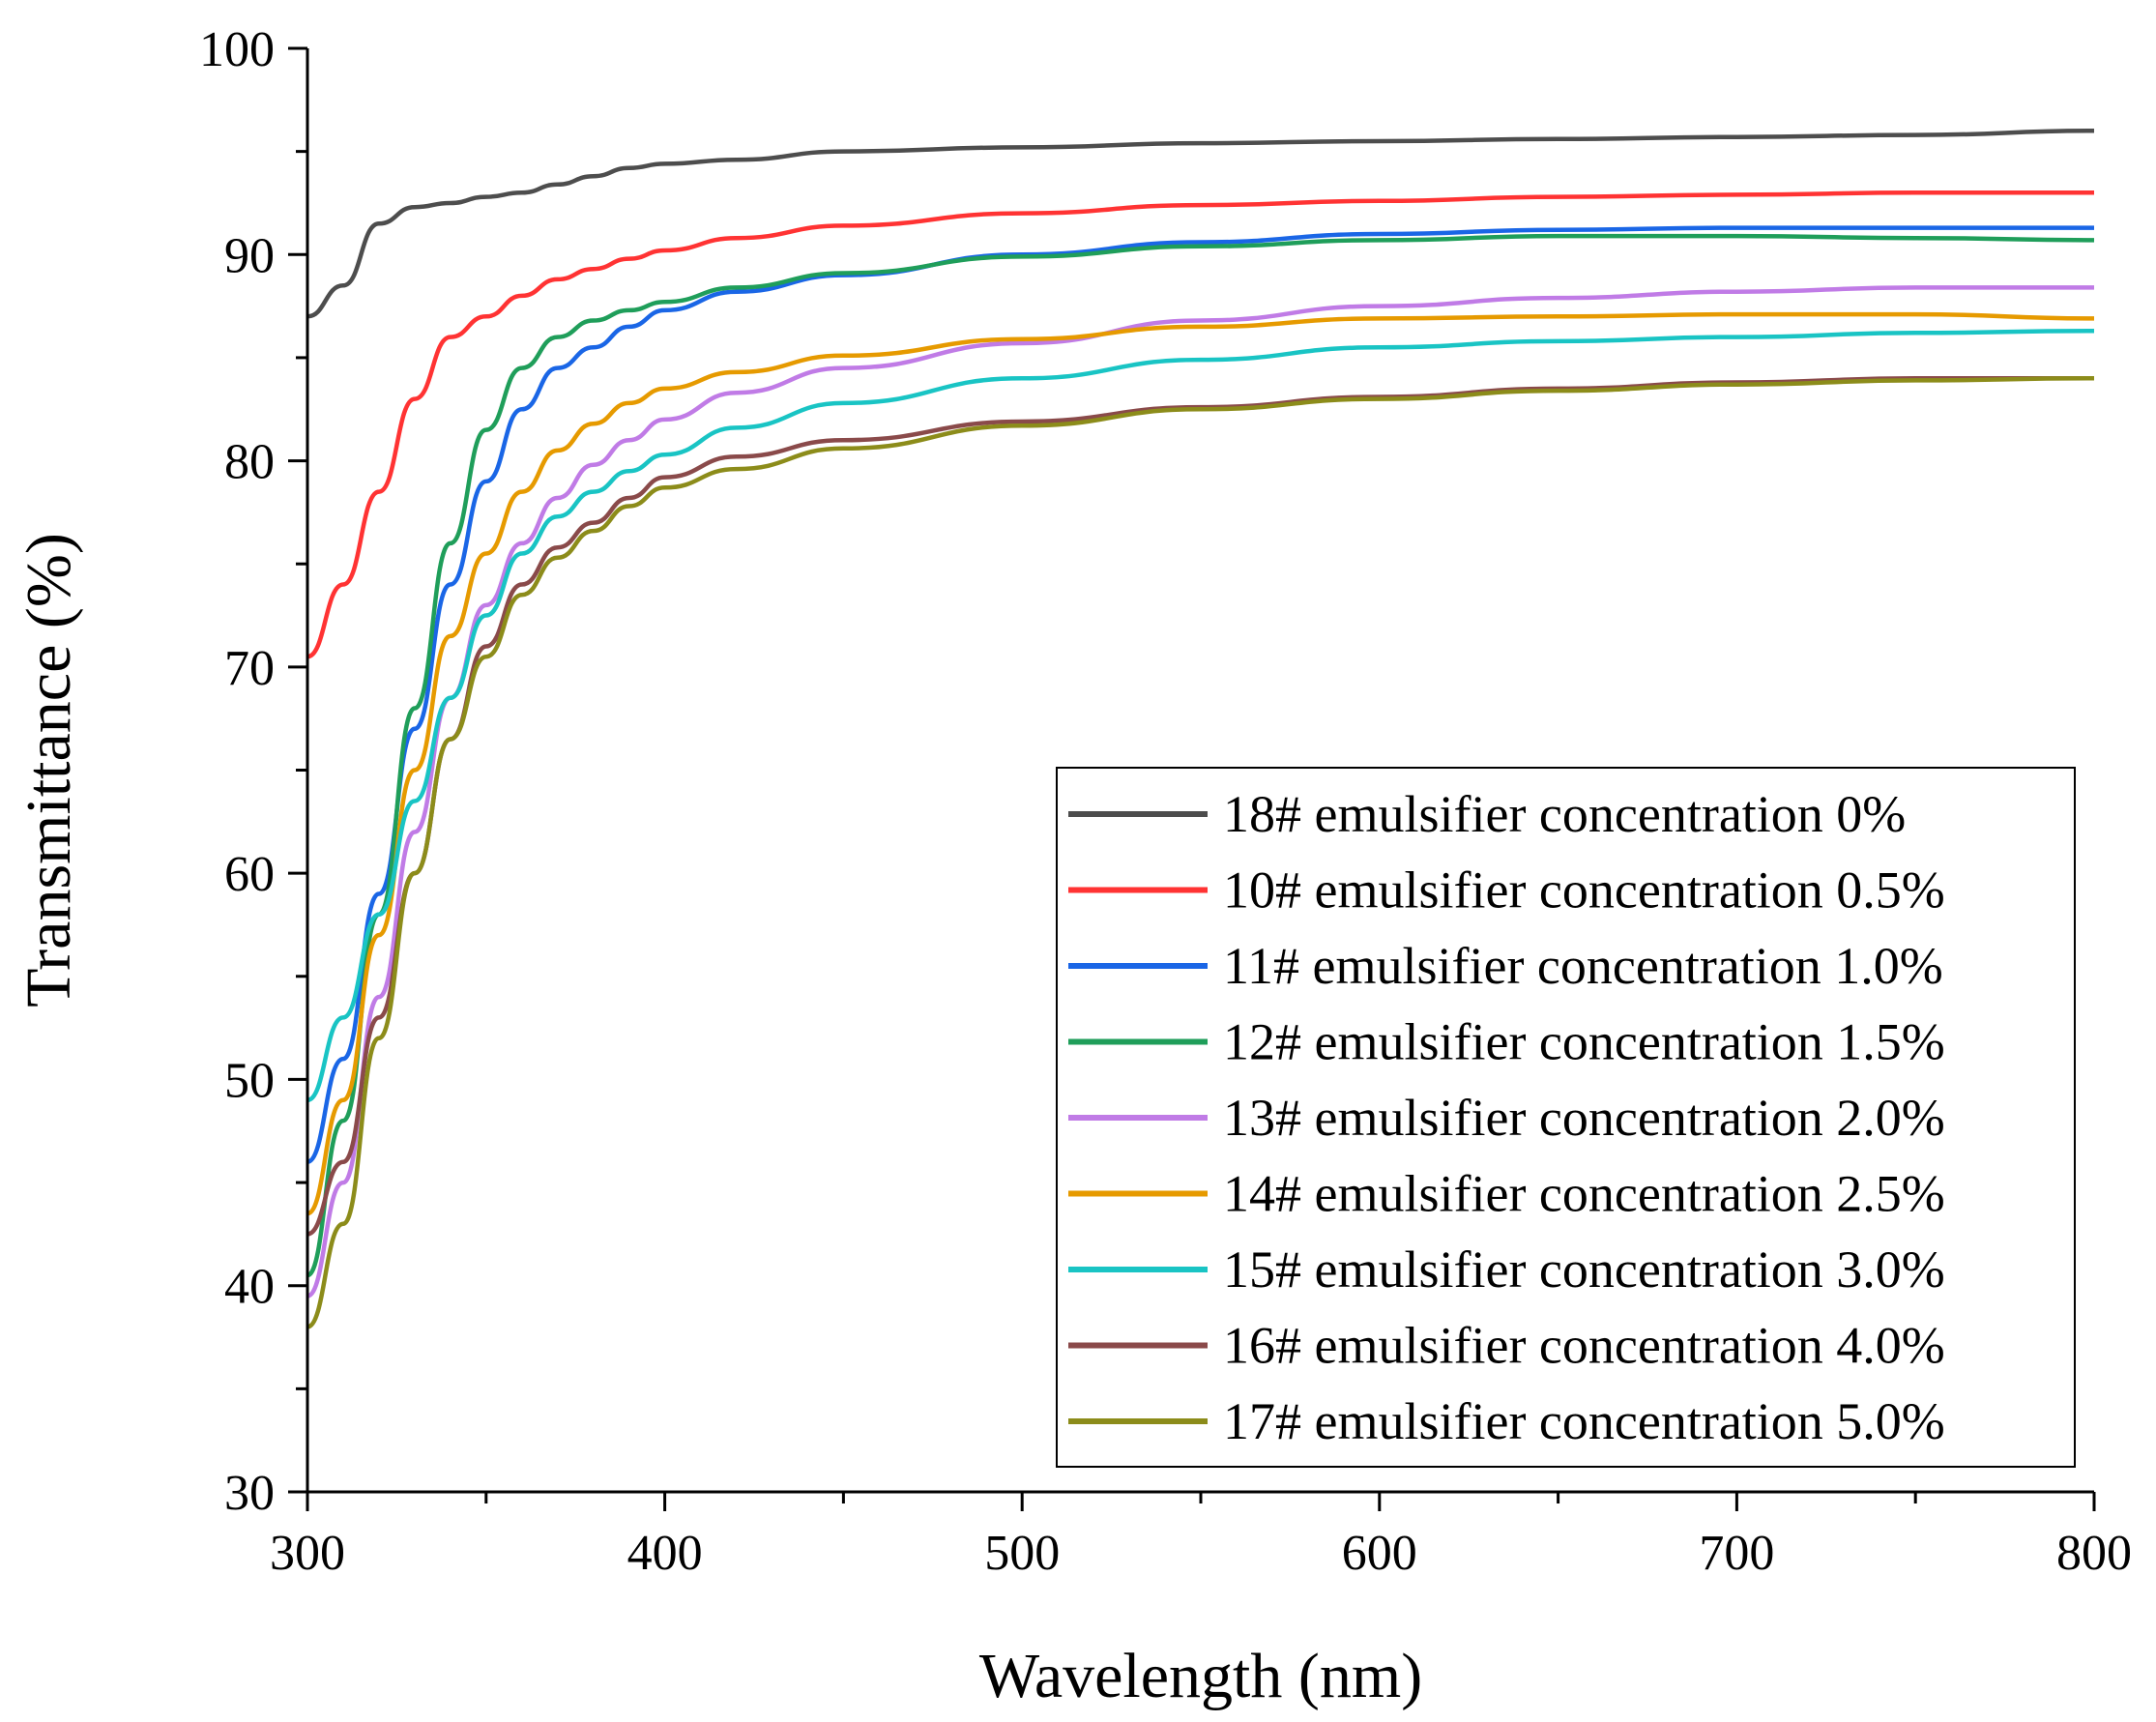 Image resolution: width=2156 pixels, height=1722 pixels. I want to click on y-tick-label: 60, so click(249, 874).